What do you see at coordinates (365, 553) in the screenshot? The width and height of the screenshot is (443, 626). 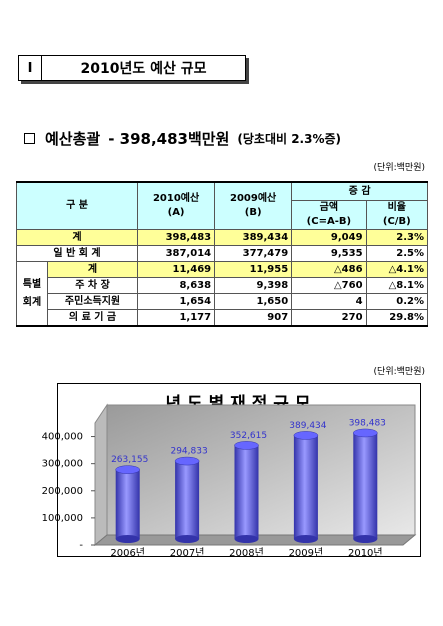 I see `x-tick-label: 2010년` at bounding box center [365, 553].